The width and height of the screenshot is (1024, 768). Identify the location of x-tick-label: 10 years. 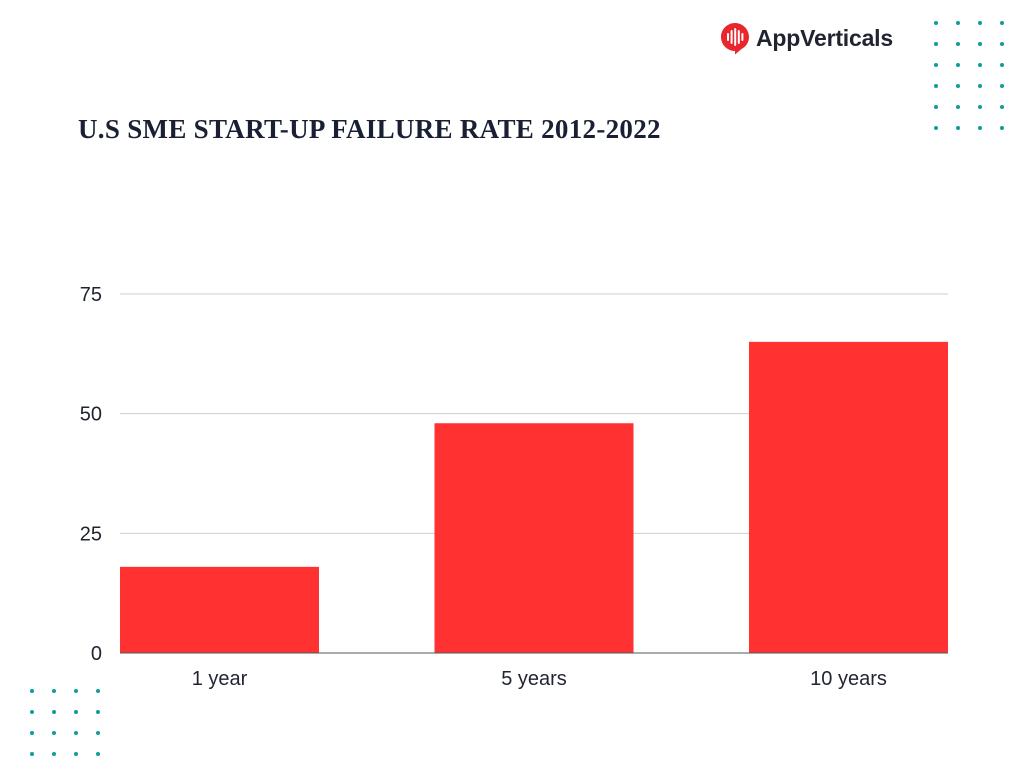
(848, 679).